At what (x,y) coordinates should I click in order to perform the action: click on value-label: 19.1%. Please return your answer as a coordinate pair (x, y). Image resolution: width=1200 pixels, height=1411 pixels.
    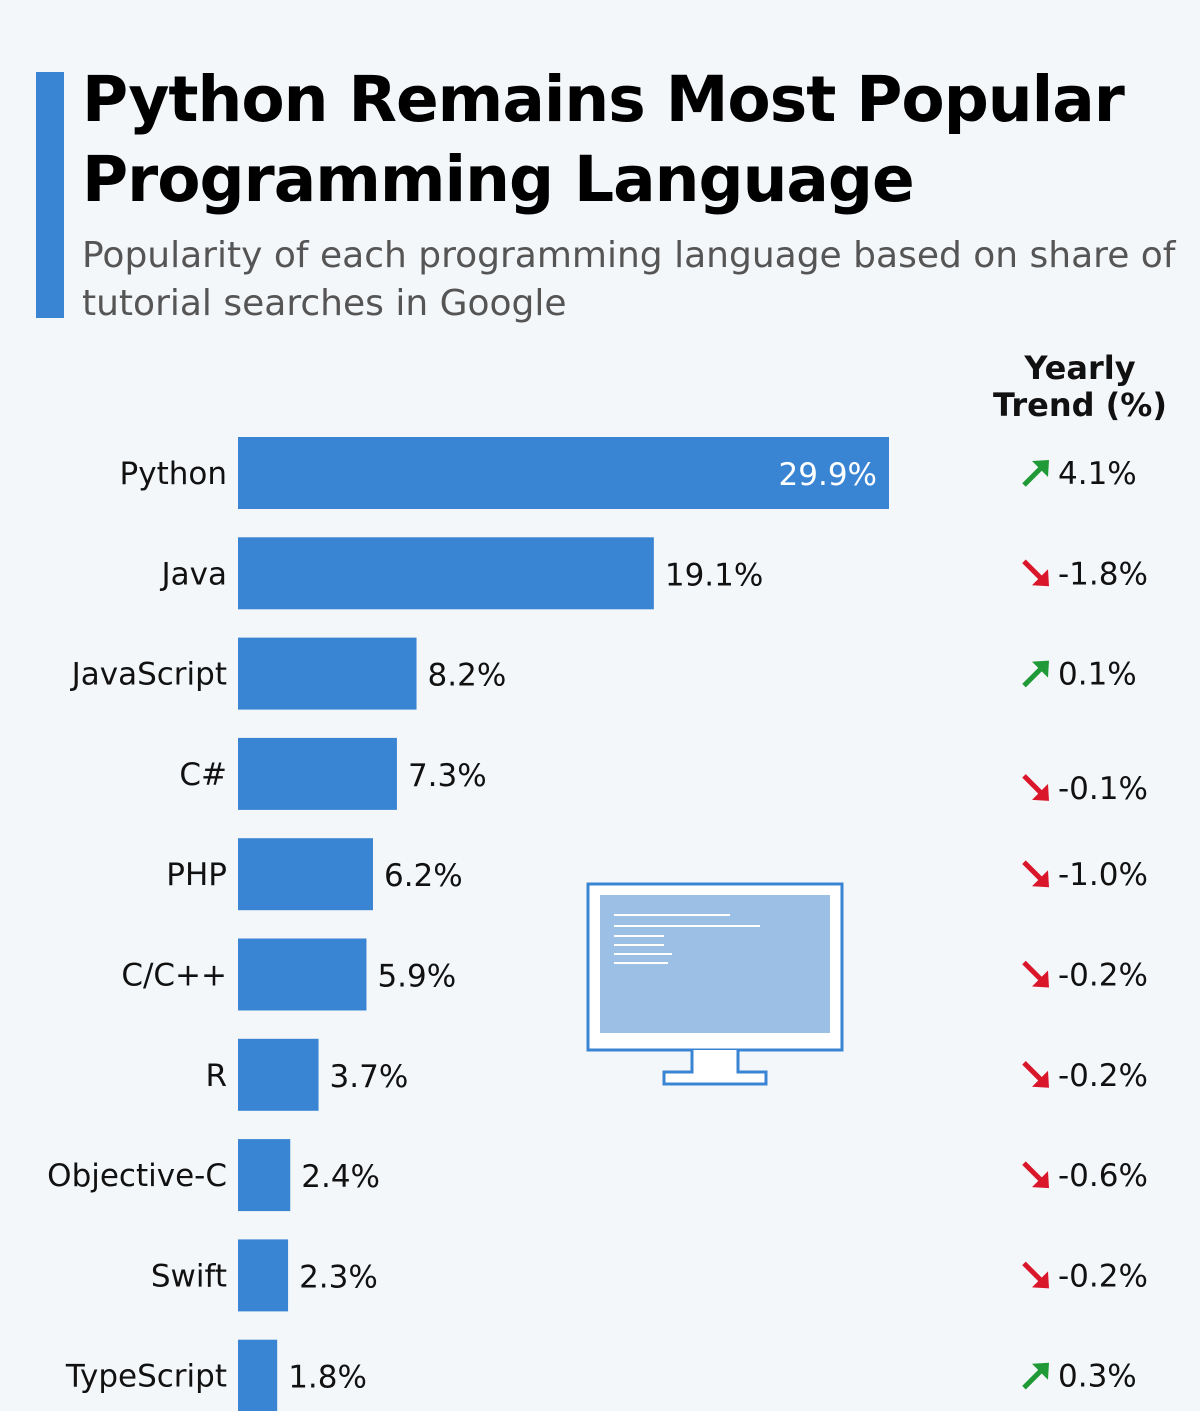
    Looking at the image, I should click on (714, 575).